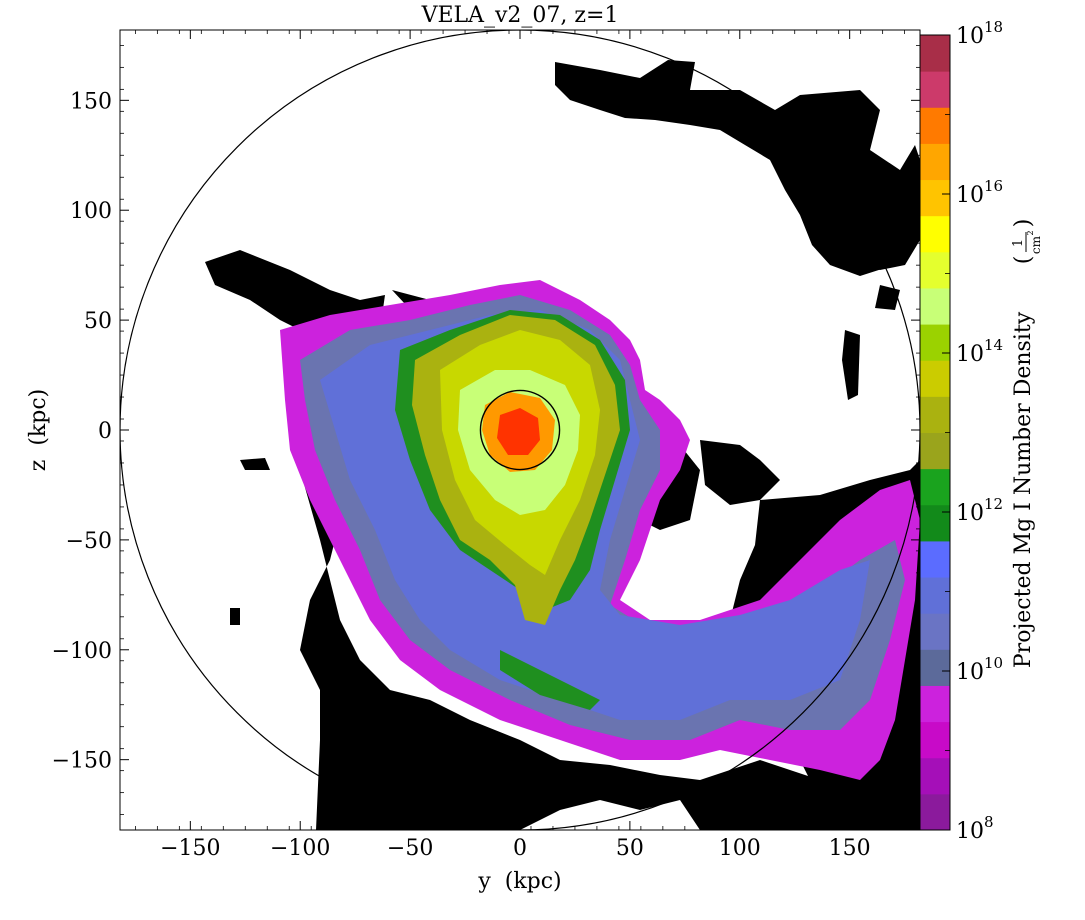 Image resolution: width=1085 pixels, height=920 pixels. Describe the element at coordinates (1023, 260) in the screenshot. I see `colorbar-label-open-paren: (` at that location.